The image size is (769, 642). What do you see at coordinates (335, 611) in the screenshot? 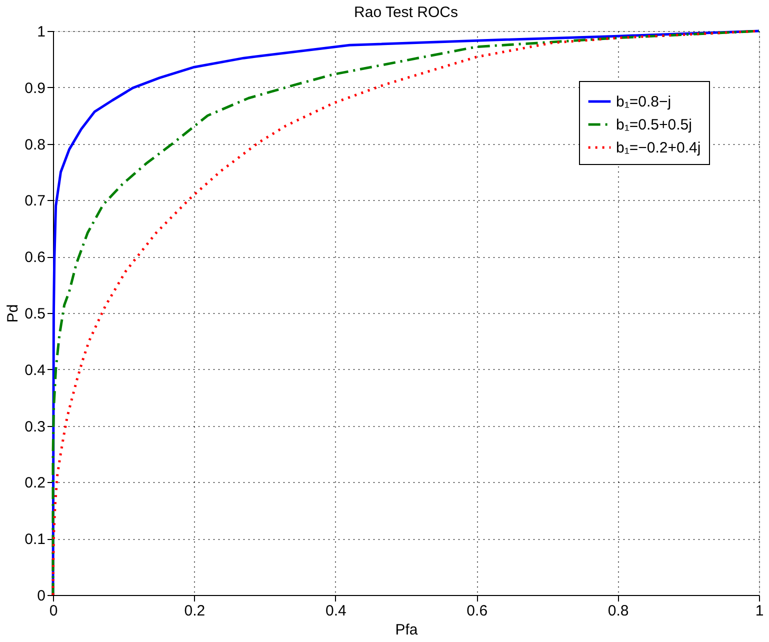
I see `x-tick-label: 0.4` at bounding box center [335, 611].